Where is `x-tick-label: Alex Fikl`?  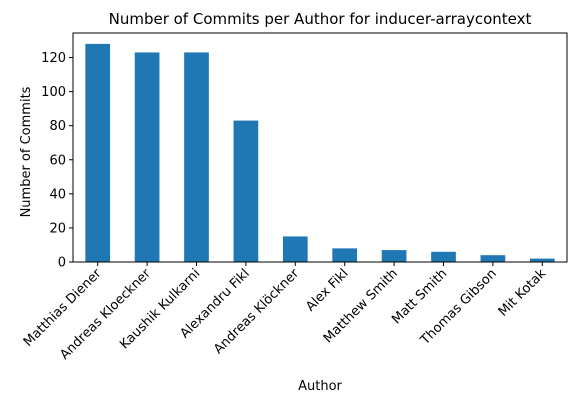 x-tick-label: Alex Fikl is located at coordinates (327, 290).